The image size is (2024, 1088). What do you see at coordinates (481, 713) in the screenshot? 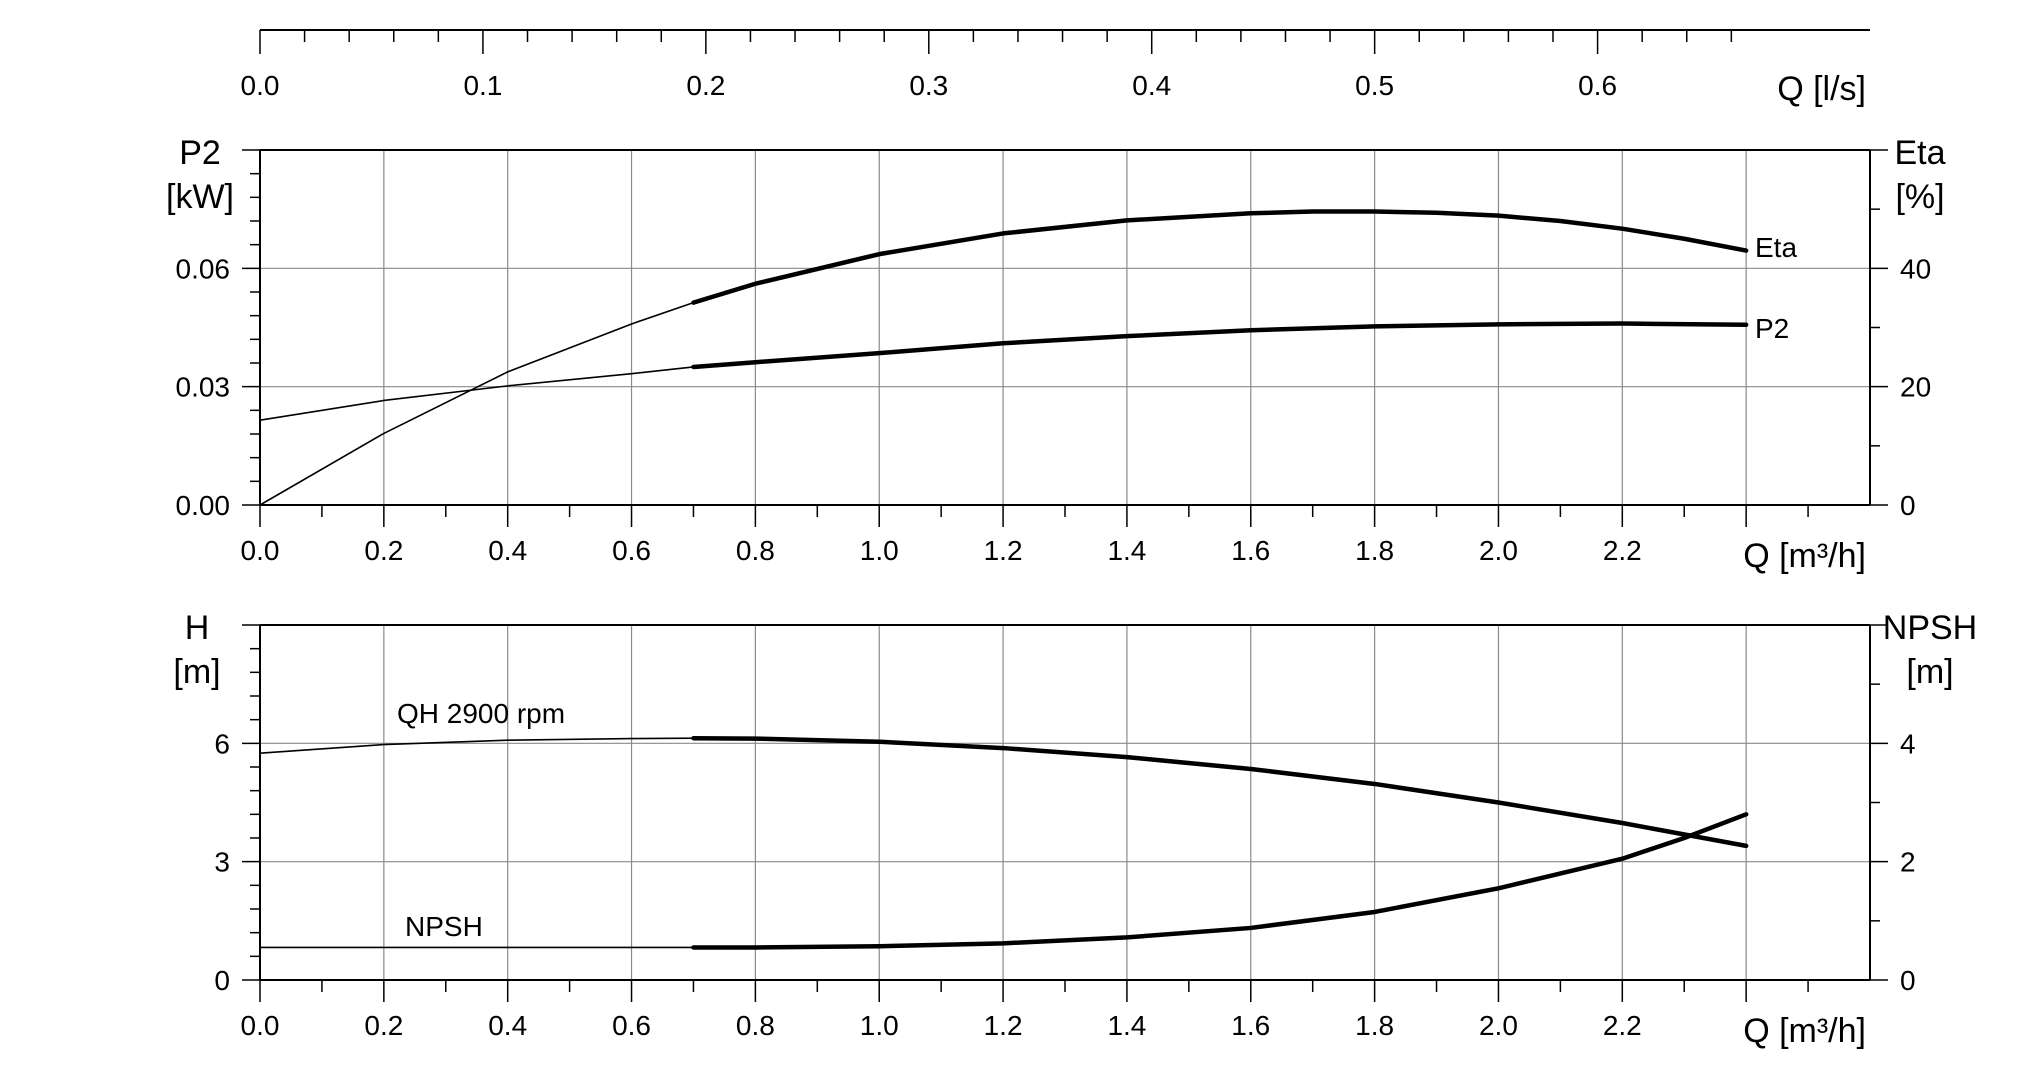
I see `series-label-qh-2900-rpm: QH 2900 rpm` at bounding box center [481, 713].